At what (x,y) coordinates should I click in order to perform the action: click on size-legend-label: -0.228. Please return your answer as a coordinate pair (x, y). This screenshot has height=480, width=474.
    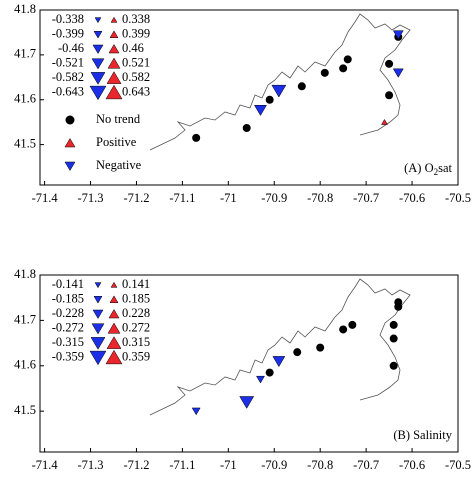
    Looking at the image, I should click on (68, 313).